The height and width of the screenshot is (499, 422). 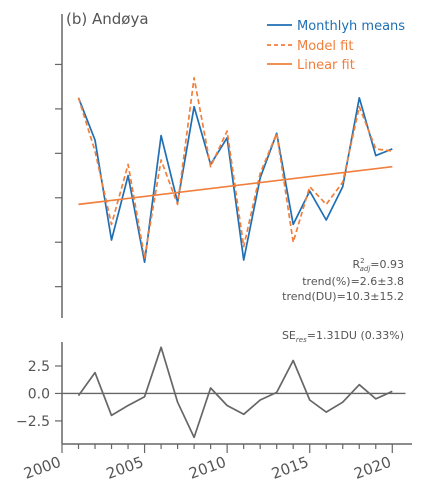 What do you see at coordinates (351, 26) in the screenshot?
I see `legend-label-monthly: Monthlyh means` at bounding box center [351, 26].